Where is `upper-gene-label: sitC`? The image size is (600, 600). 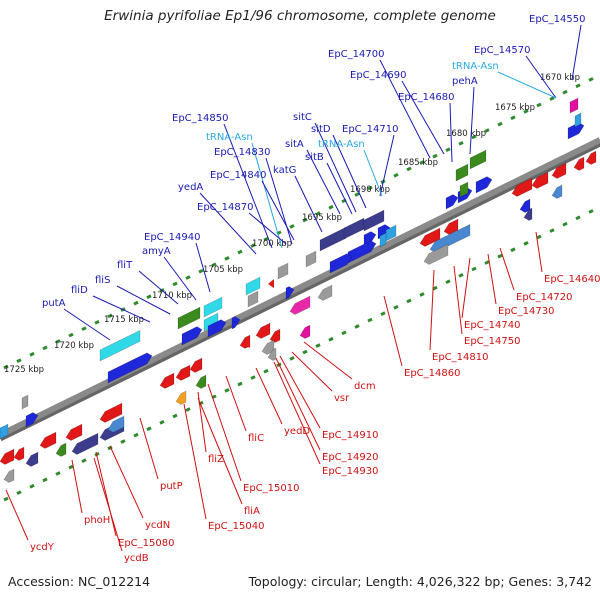
upper-gene-label: sitC is located at coordinates (302, 117).